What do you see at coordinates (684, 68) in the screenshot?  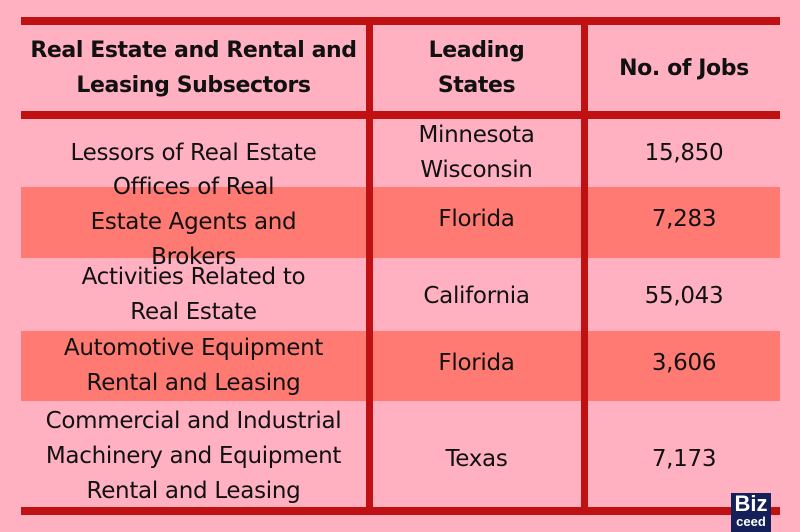 I see `header-jobs: No. of Jobs` at bounding box center [684, 68].